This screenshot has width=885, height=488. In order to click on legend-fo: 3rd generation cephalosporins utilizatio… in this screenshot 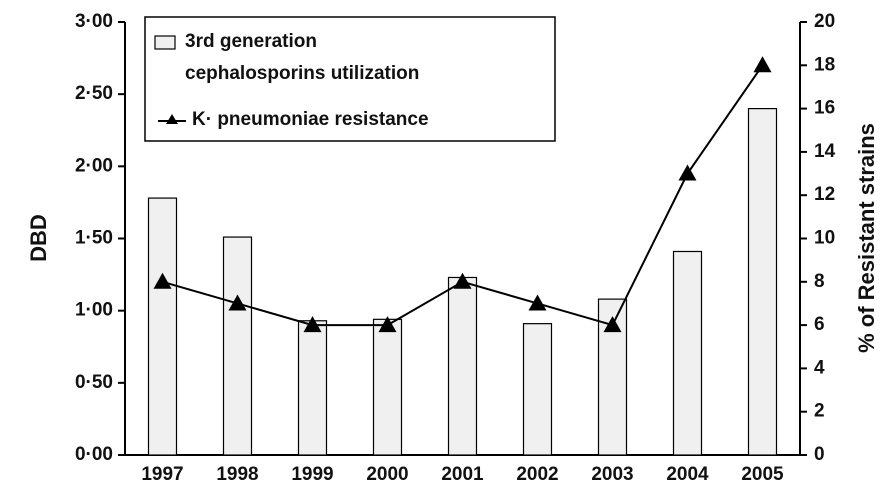, I will do `click(302, 57)`.